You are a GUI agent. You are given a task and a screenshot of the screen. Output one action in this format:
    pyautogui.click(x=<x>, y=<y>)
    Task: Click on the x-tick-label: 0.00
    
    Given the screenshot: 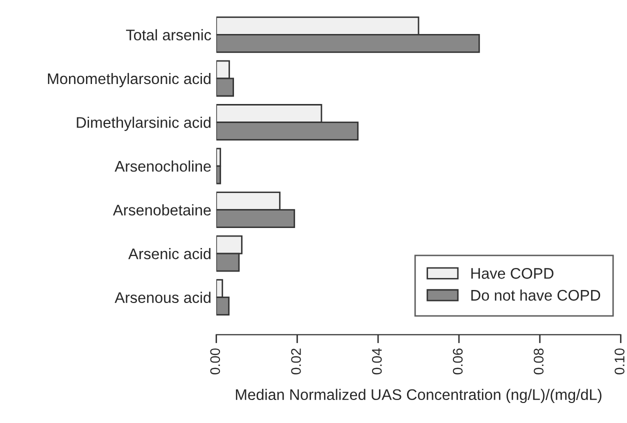 What is the action you would take?
    pyautogui.click(x=215, y=361)
    